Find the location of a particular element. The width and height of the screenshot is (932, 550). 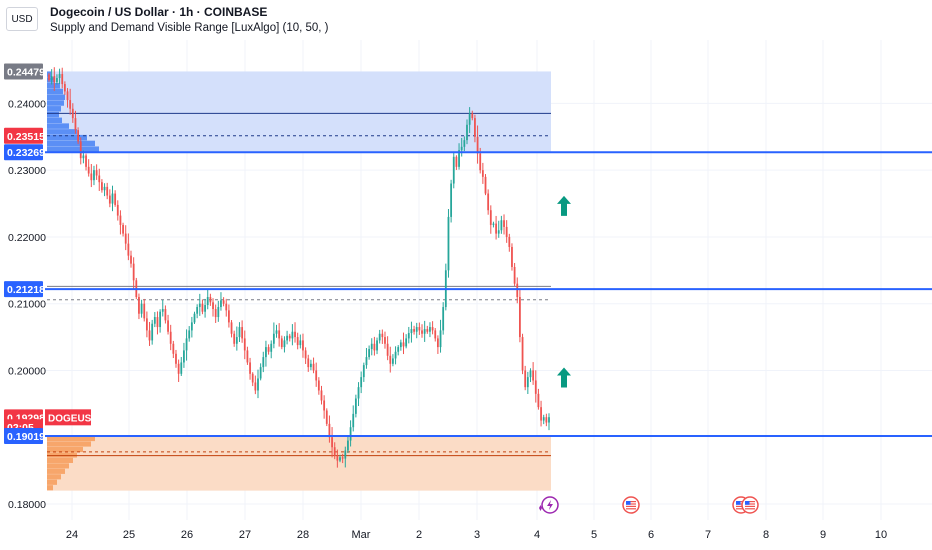

flag-stripe is located at coordinates (741, 504).